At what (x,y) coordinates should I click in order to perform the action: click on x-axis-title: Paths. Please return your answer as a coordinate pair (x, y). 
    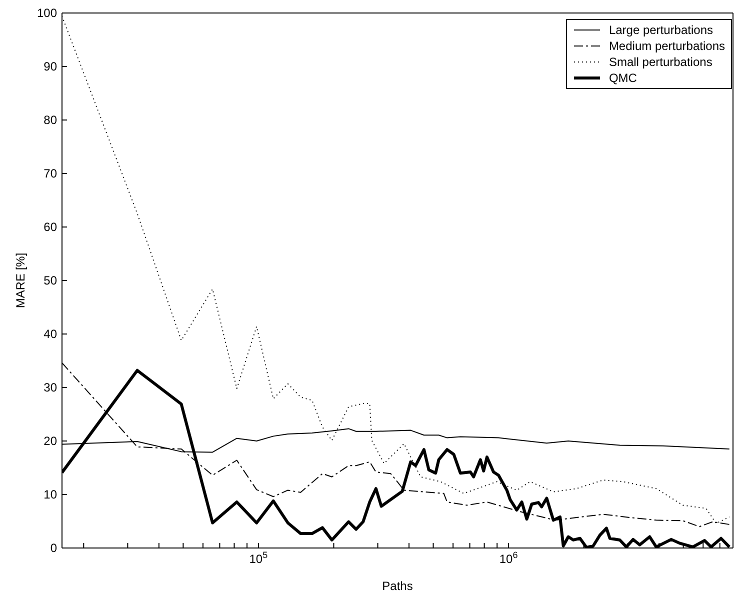
    Looking at the image, I should click on (397, 586).